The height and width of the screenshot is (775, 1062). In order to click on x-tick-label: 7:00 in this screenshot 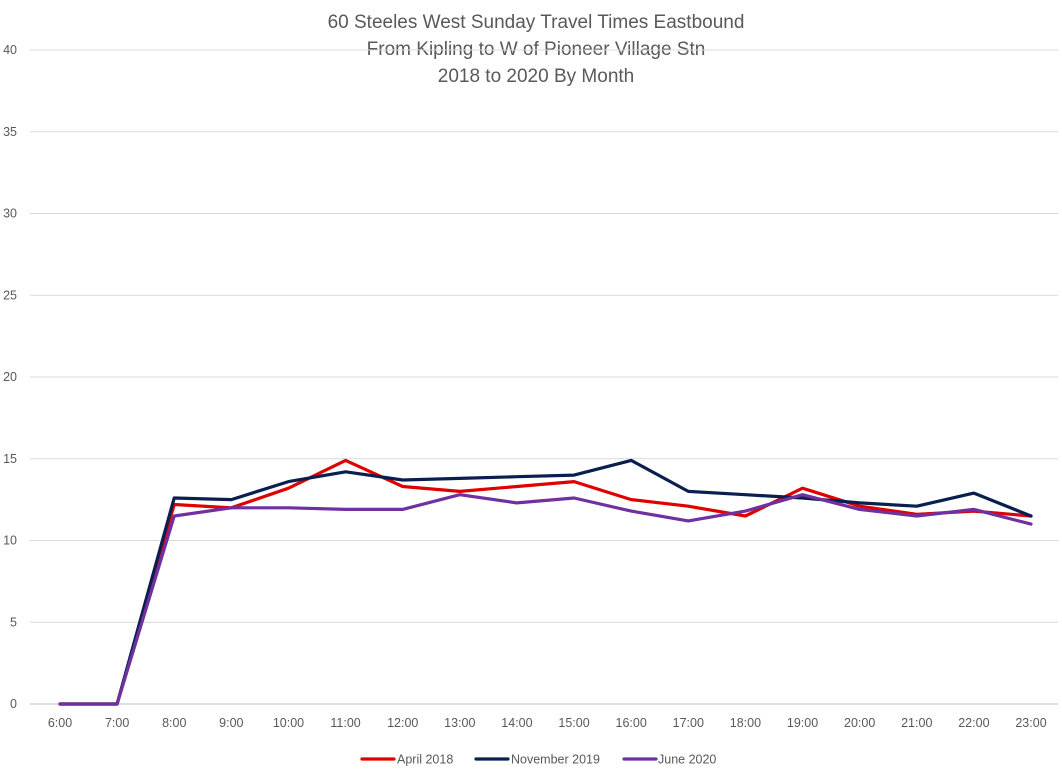, I will do `click(117, 723)`.